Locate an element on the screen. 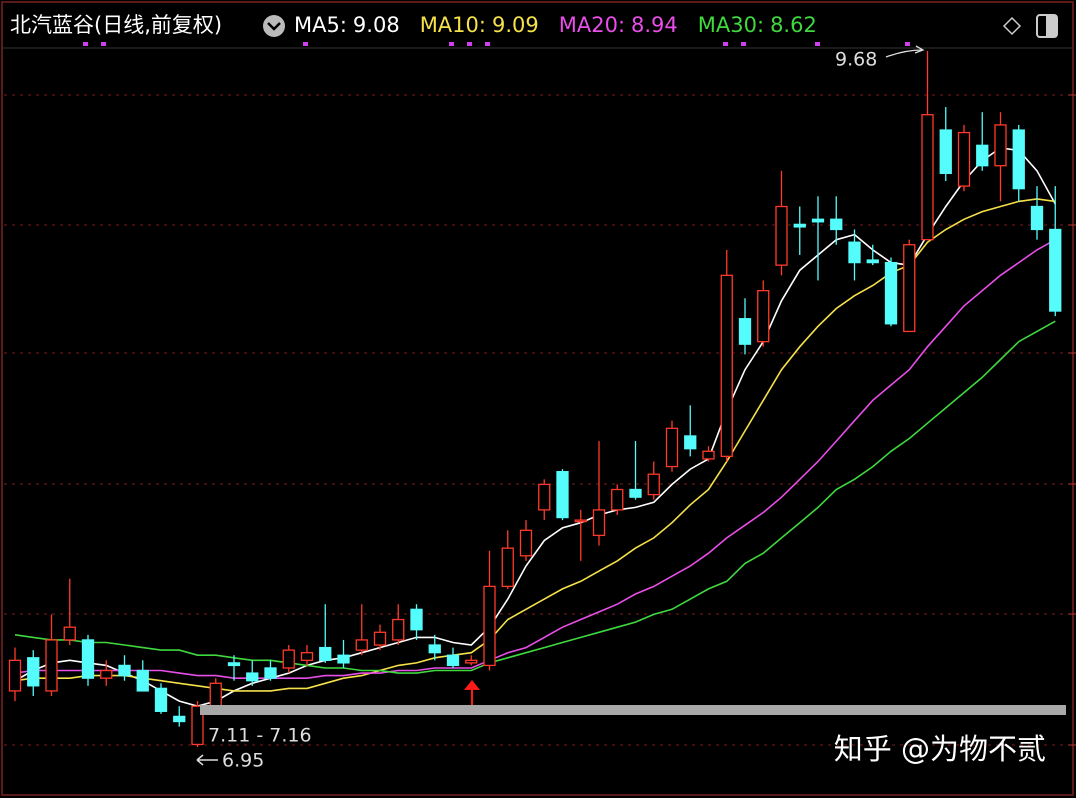  dropdown-button is located at coordinates (274, 26).